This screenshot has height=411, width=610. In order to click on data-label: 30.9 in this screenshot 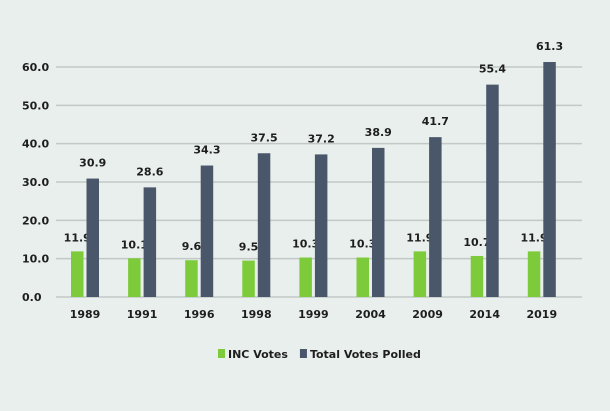, I will do `click(92, 163)`.